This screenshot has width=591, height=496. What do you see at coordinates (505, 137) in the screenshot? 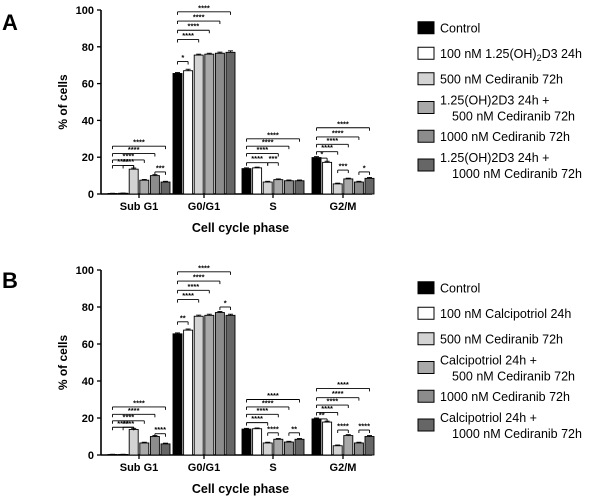
I see `legend-label: 1000 nM Cediranib 72h` at bounding box center [505, 137].